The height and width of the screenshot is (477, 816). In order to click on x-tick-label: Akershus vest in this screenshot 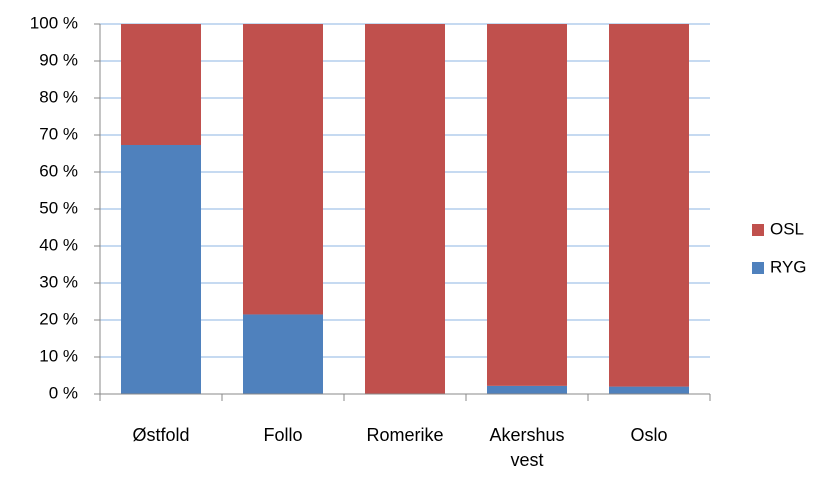, I will do `click(527, 447)`.